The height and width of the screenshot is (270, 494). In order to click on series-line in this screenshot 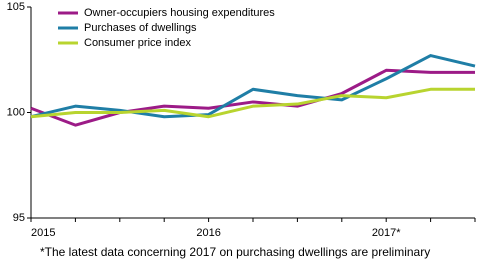, I will do `click(252, 103)`.